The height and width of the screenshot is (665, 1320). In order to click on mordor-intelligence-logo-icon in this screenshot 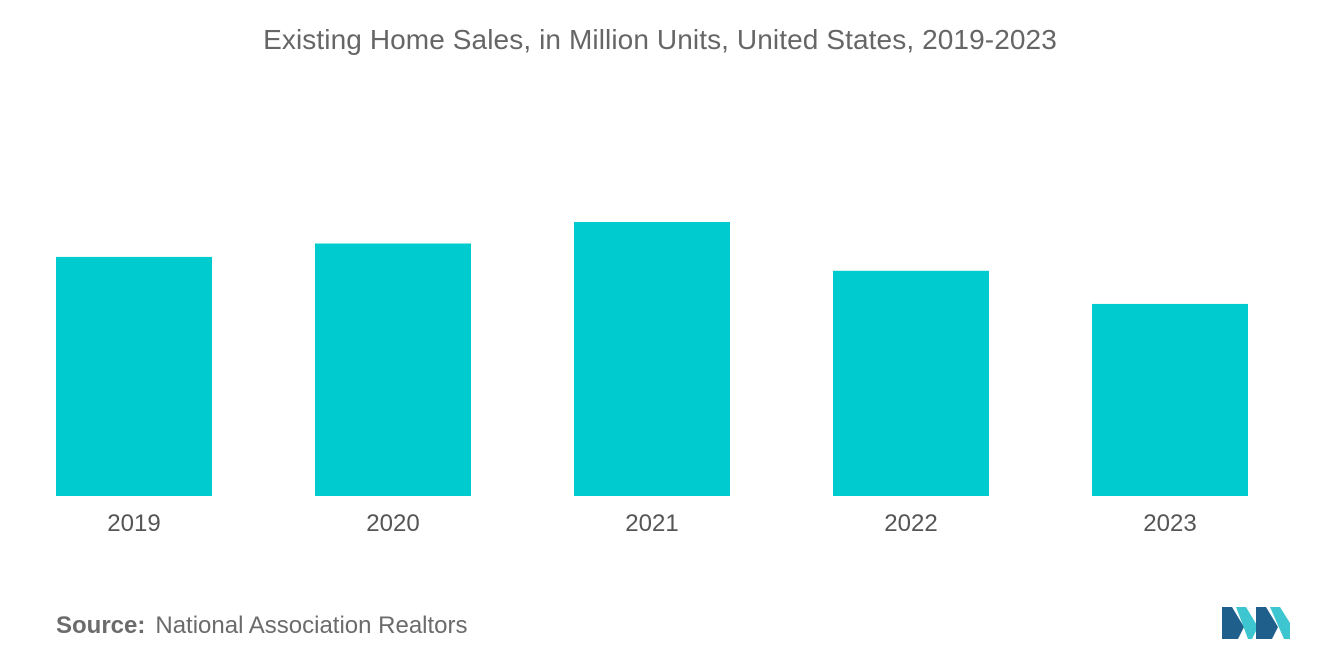, I will do `click(1256, 623)`.